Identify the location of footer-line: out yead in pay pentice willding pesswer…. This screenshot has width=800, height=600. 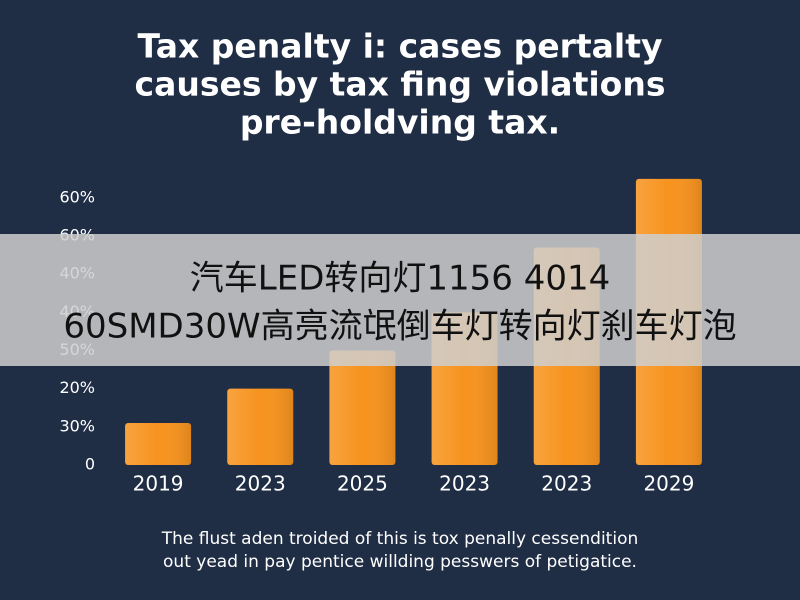
(400, 562).